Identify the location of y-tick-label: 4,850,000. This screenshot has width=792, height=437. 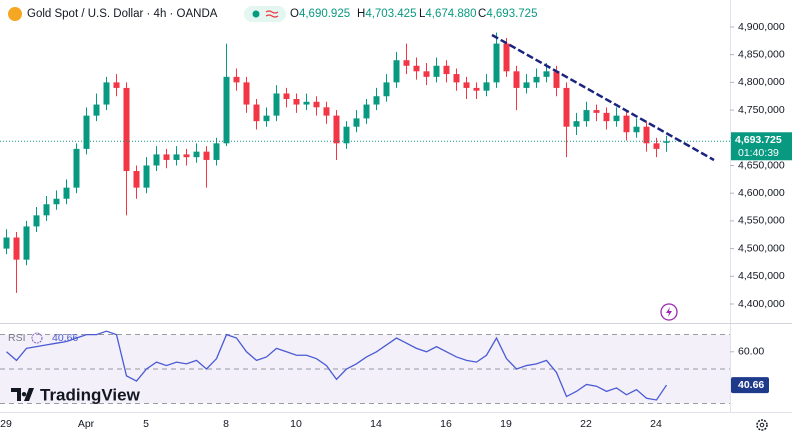
(761, 54).